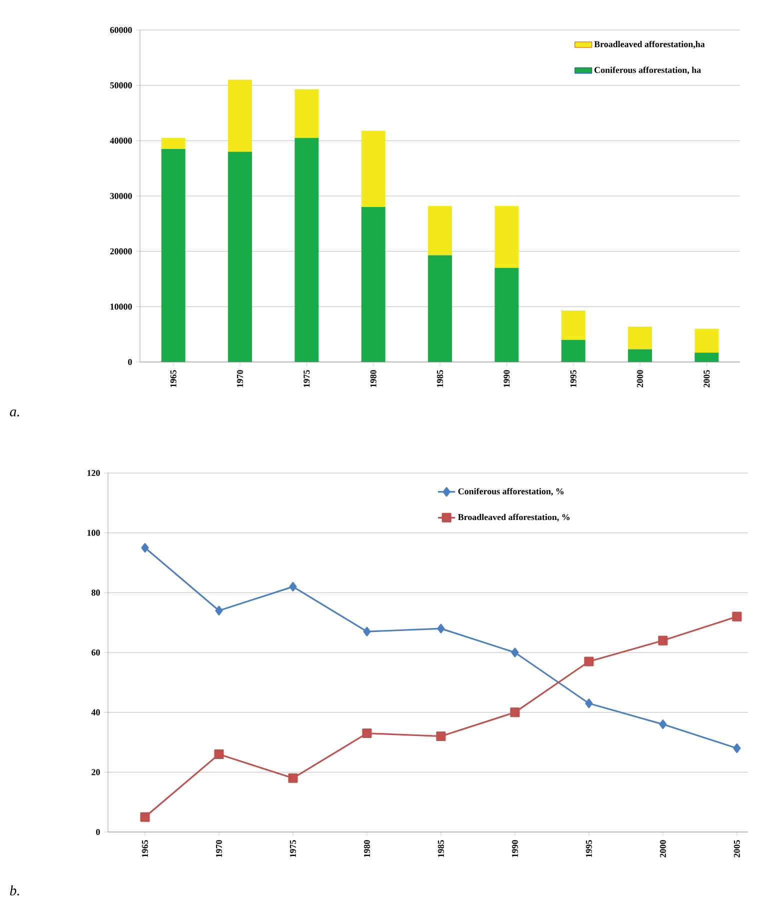 The width and height of the screenshot is (757, 907). What do you see at coordinates (121, 307) in the screenshot?
I see `y-tick-label: 10000` at bounding box center [121, 307].